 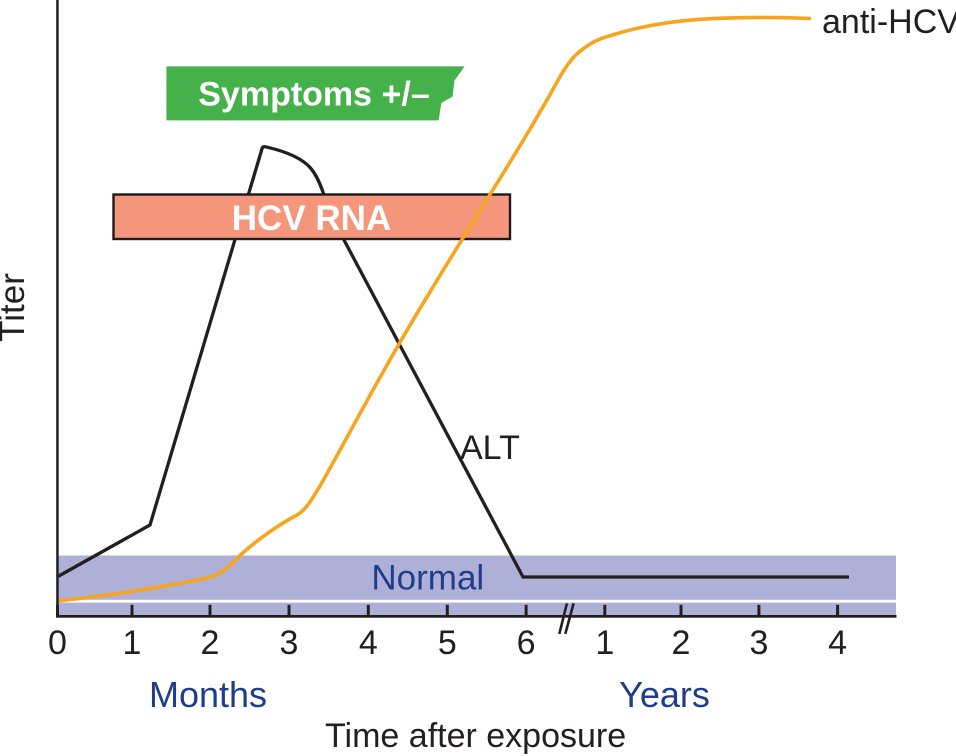 I want to click on svg-text: Titer, so click(x=16, y=307).